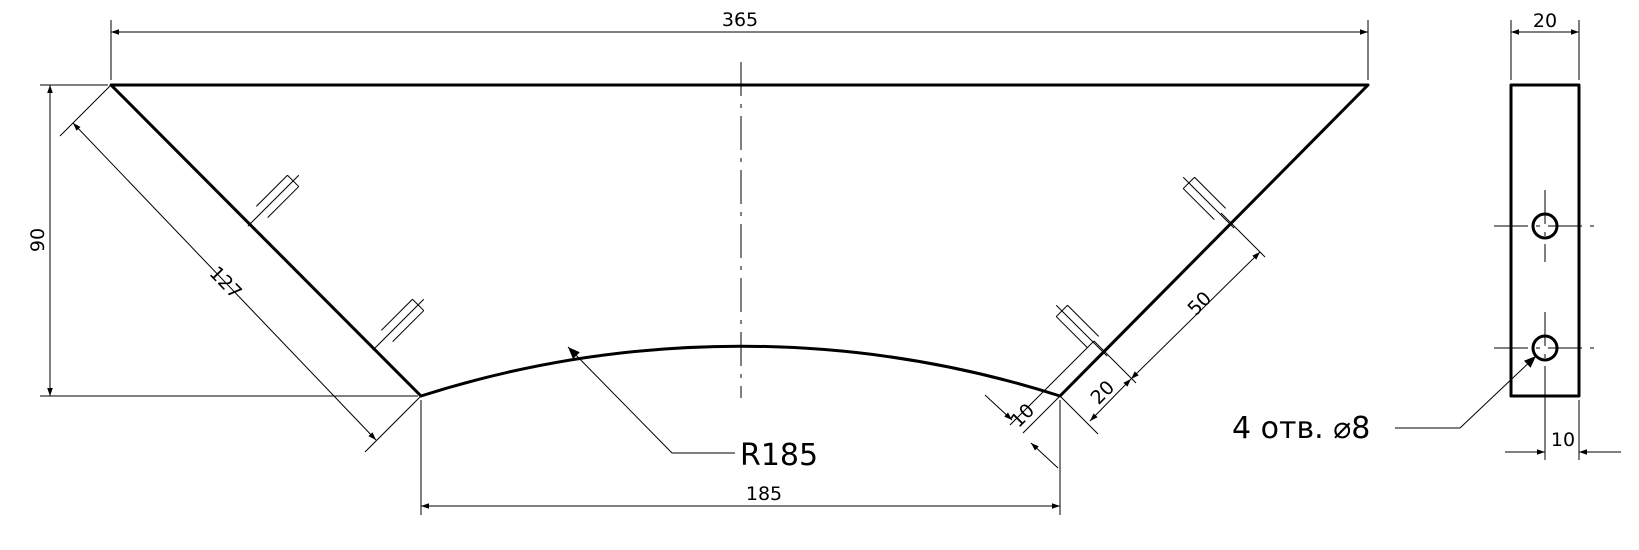  What do you see at coordinates (740, 20) in the screenshot?
I see `dimension-text: 365` at bounding box center [740, 20].